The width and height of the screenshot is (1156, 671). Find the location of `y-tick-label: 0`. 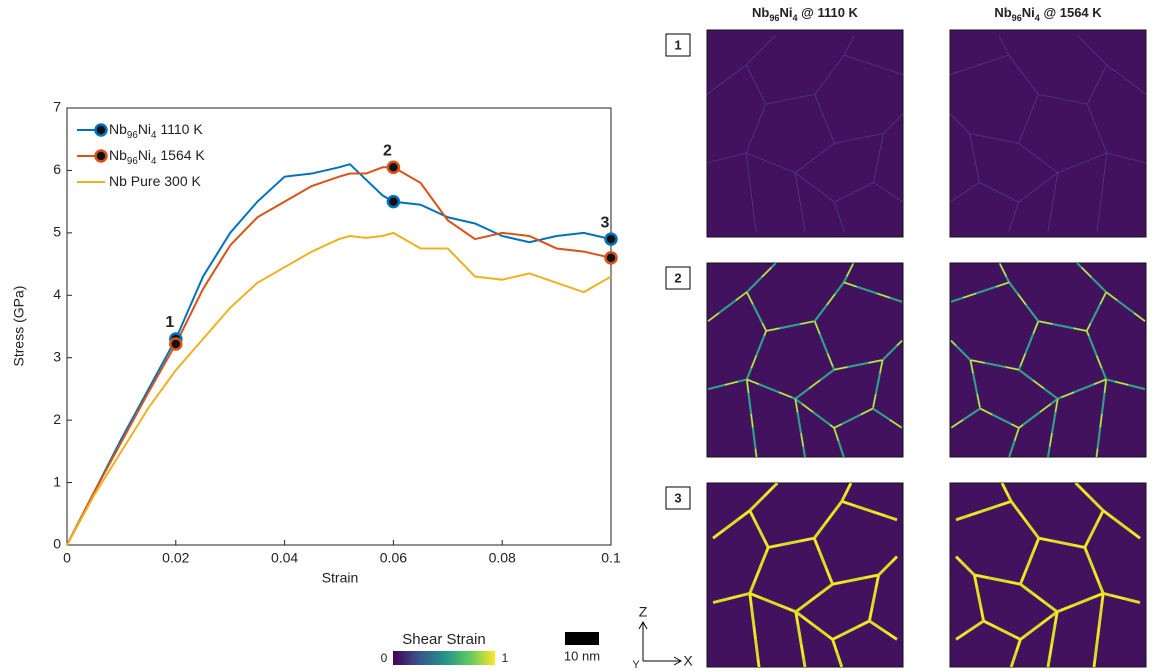

y-tick-label: 0 is located at coordinates (57, 544).